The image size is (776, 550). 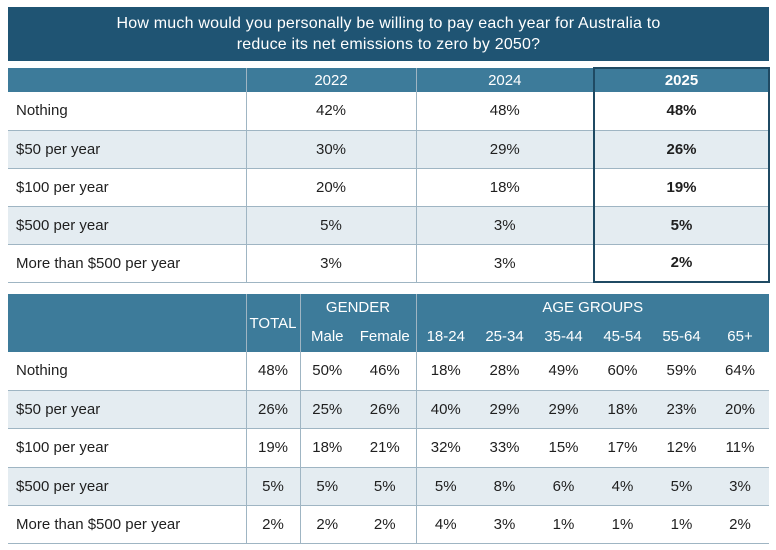 What do you see at coordinates (740, 448) in the screenshot?
I see `cell-value: 11%` at bounding box center [740, 448].